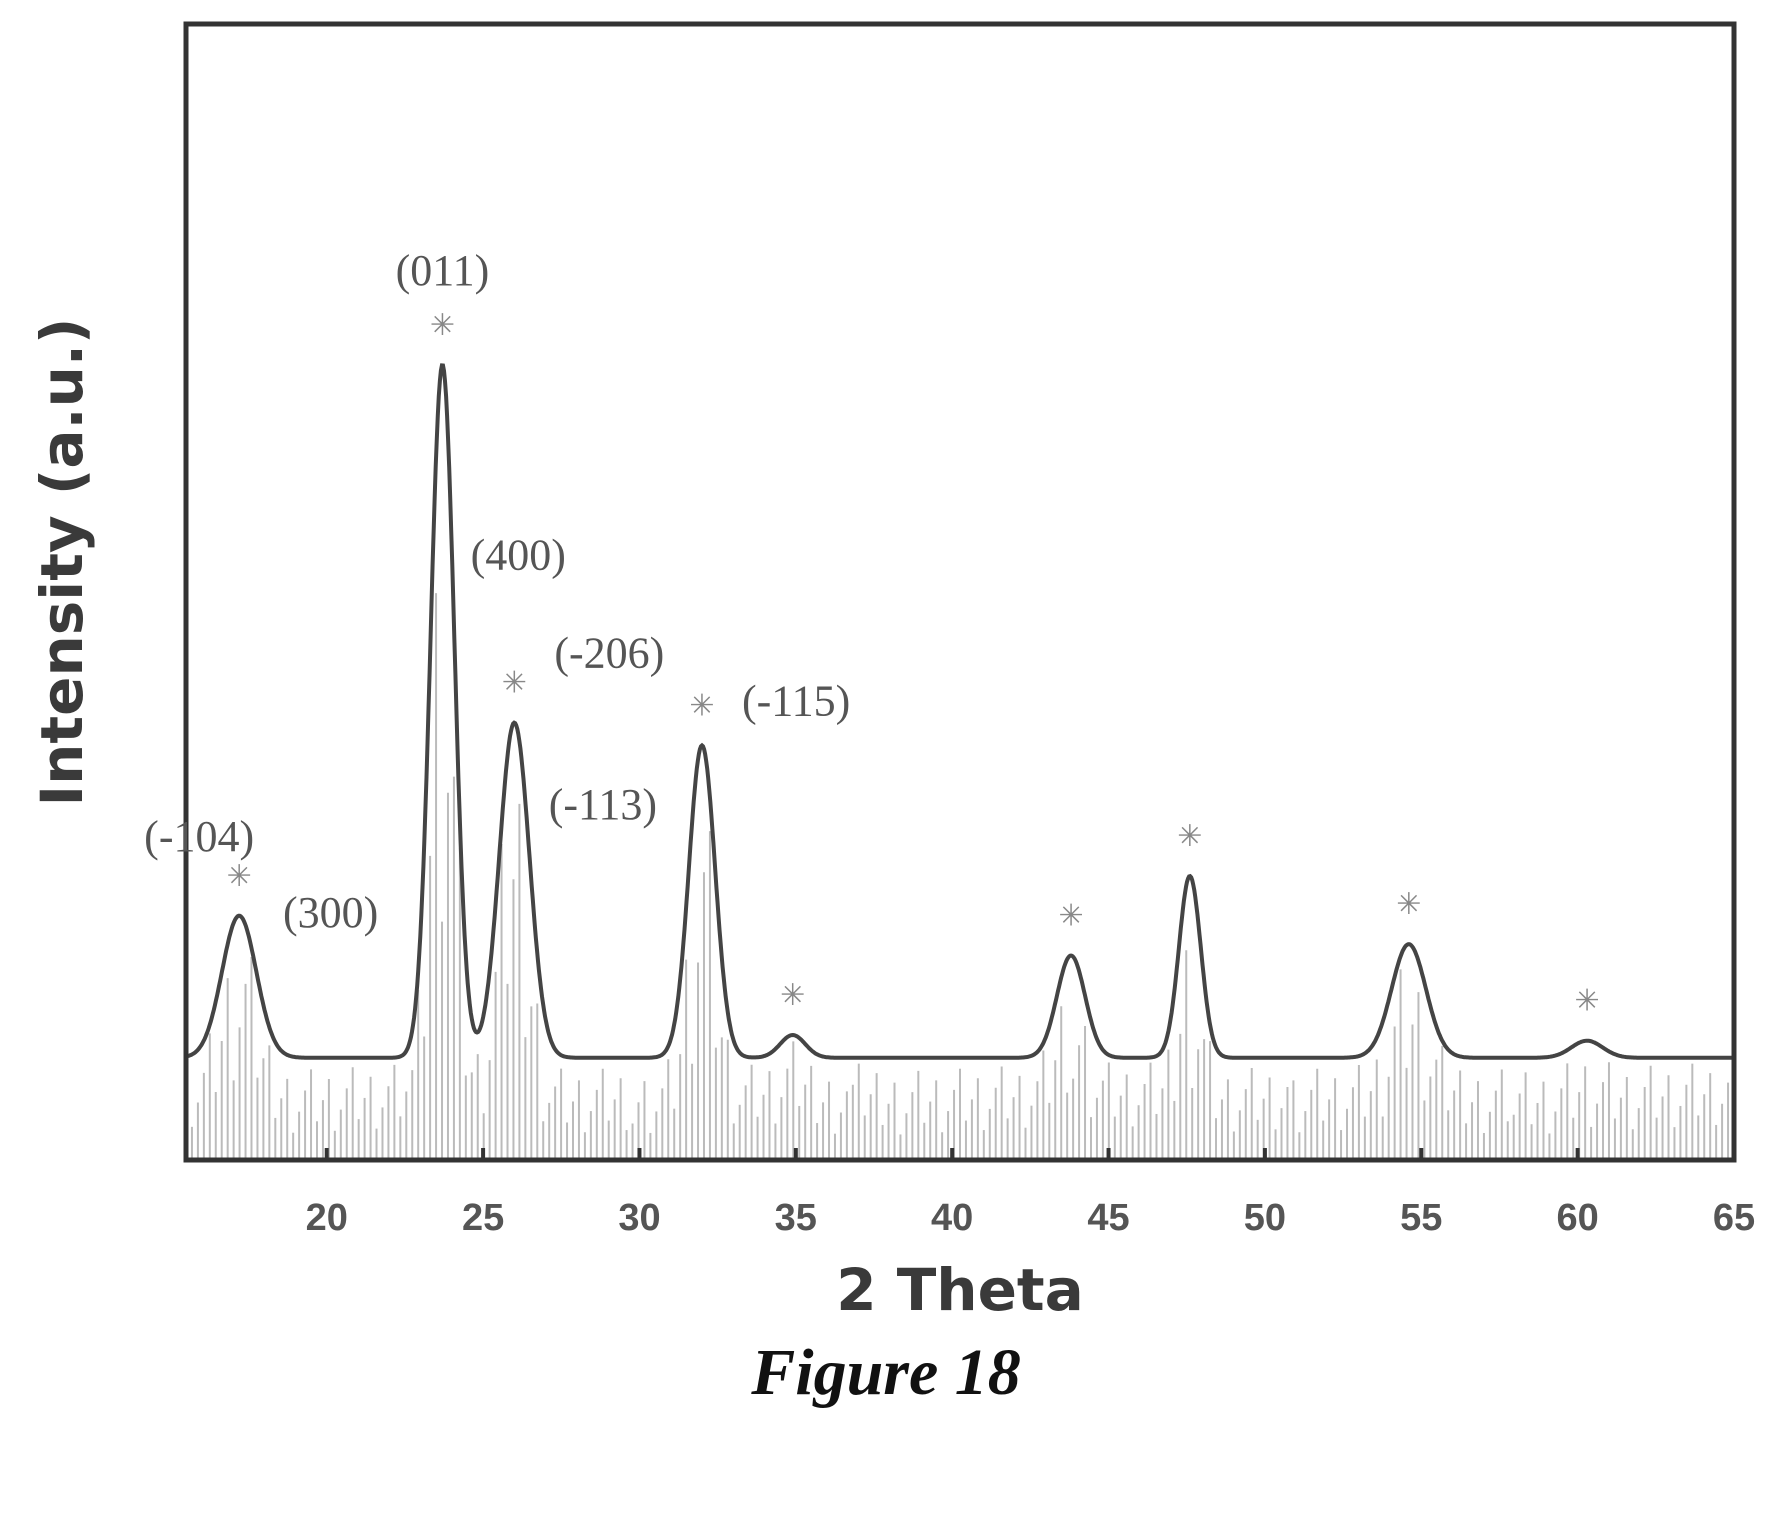  I want to click on x-tick-label: 25, so click(483, 1218).